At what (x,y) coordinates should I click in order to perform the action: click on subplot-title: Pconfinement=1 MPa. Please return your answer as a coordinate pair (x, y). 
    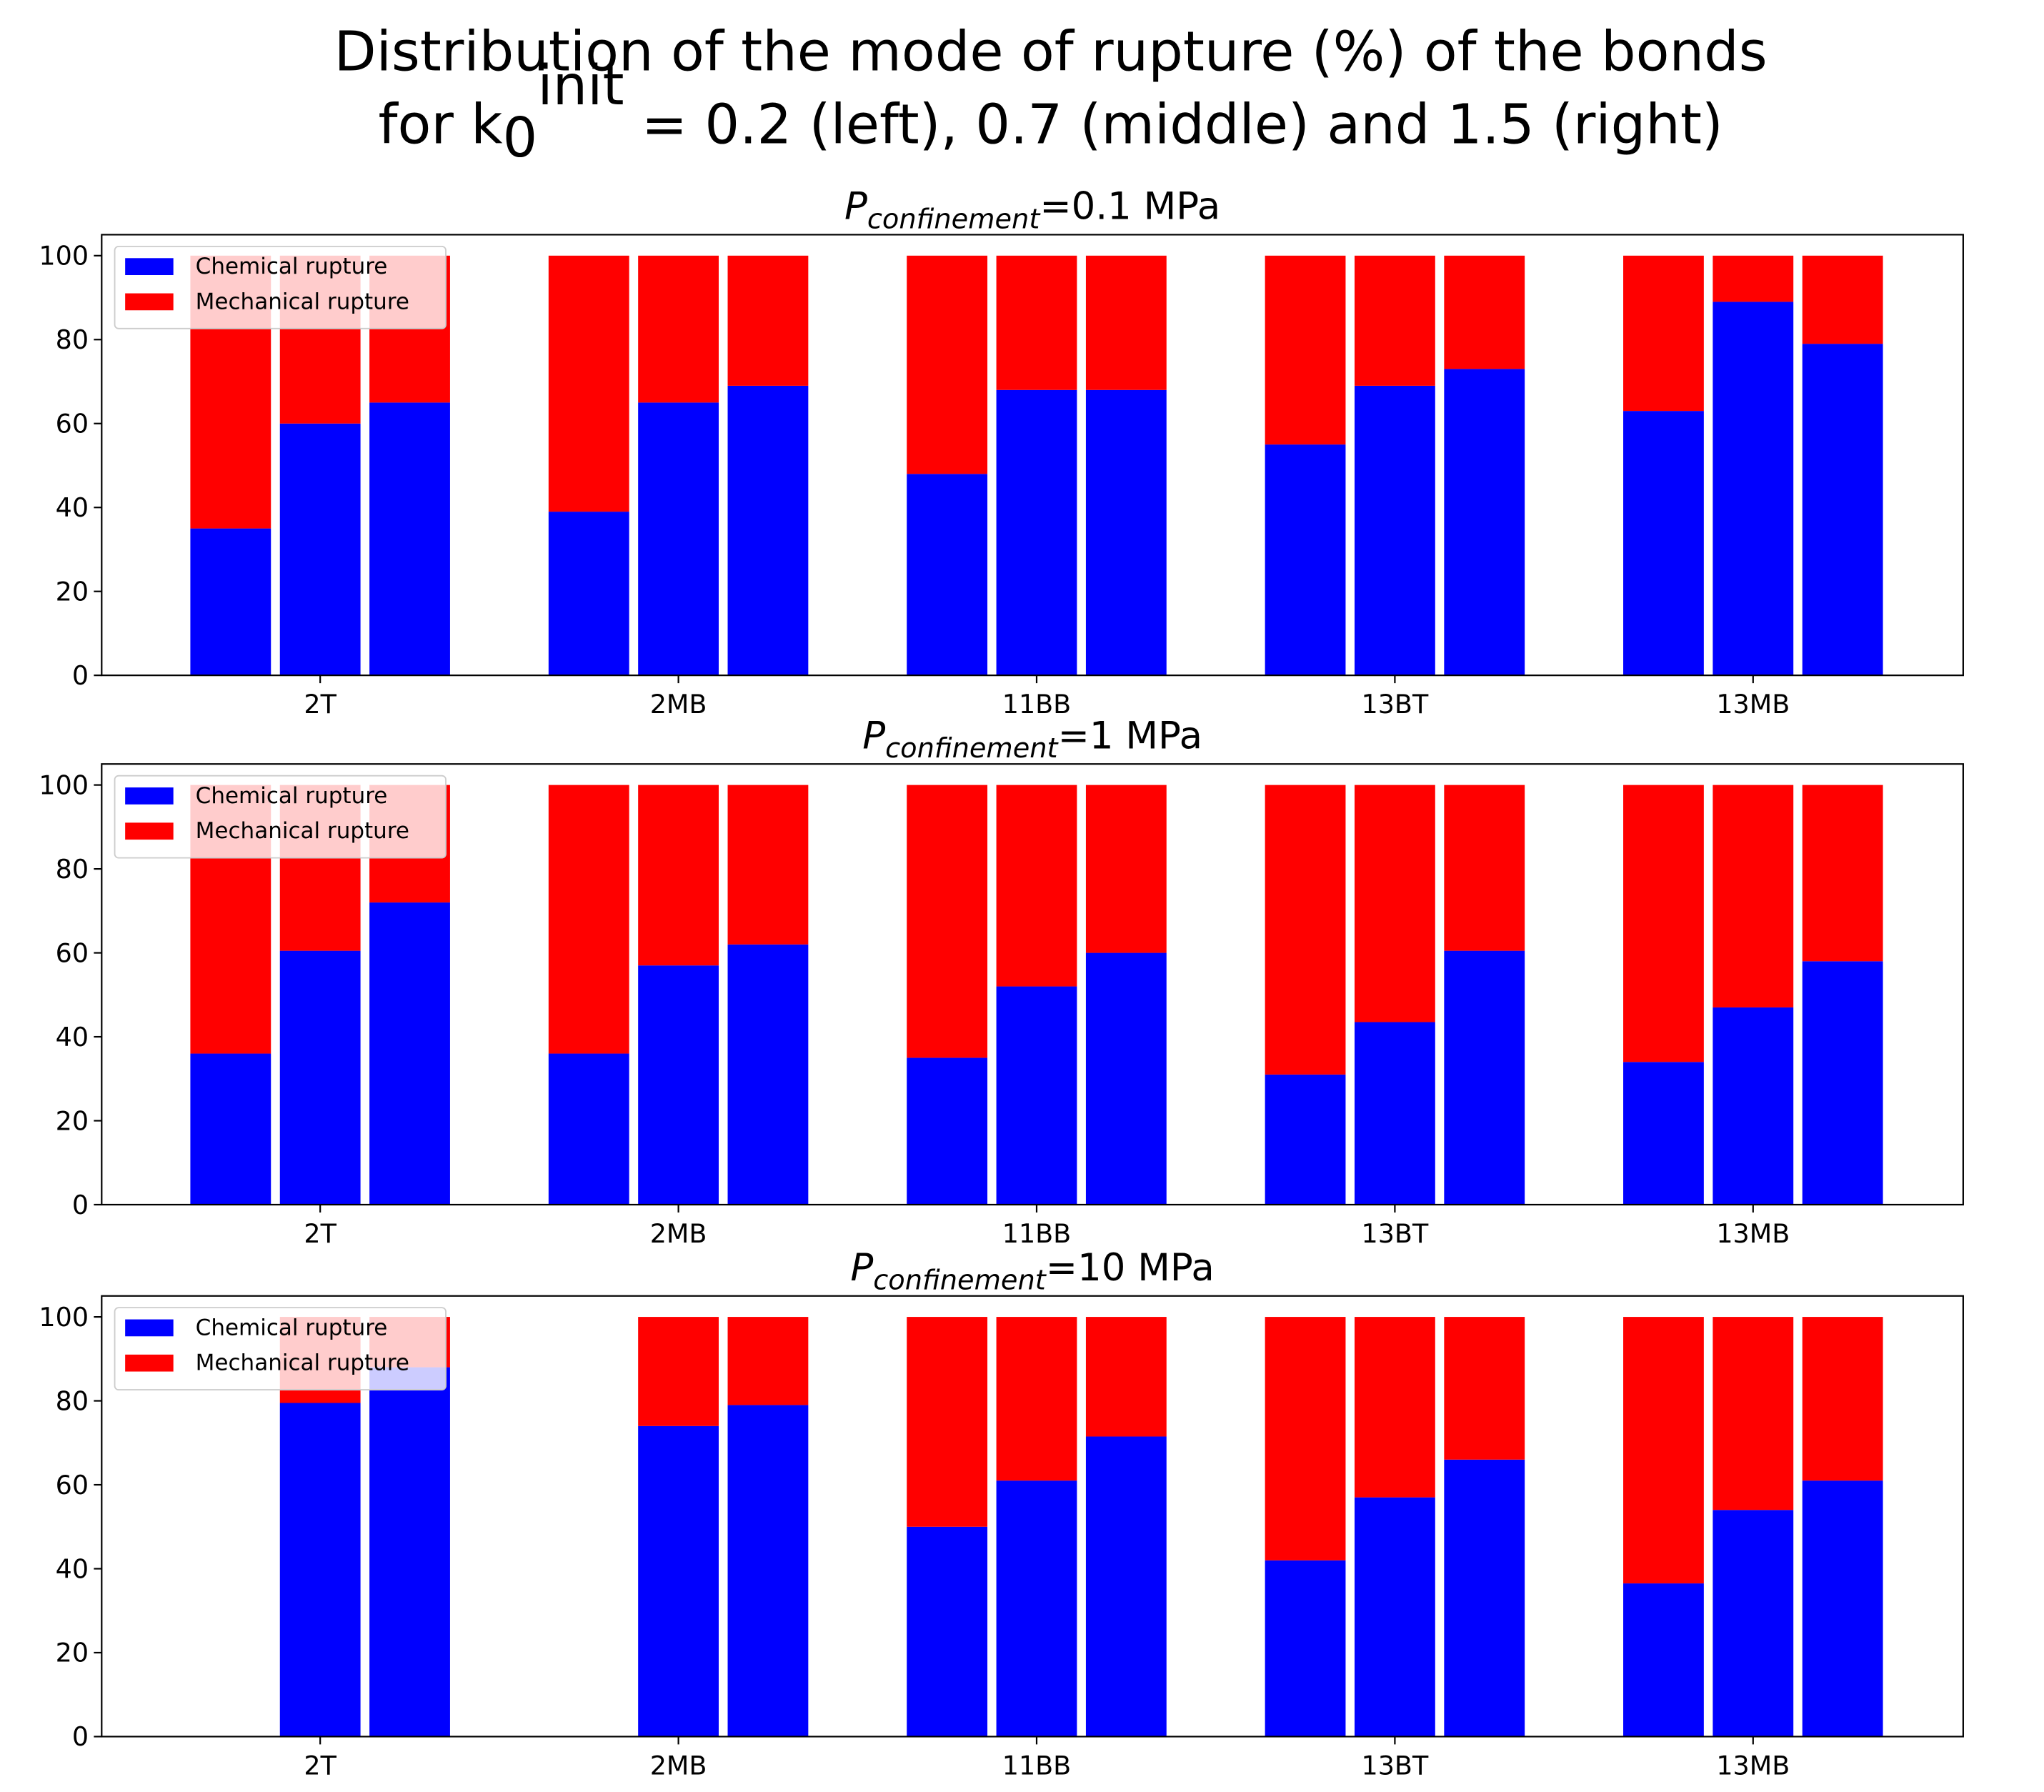
    Looking at the image, I should click on (1032, 739).